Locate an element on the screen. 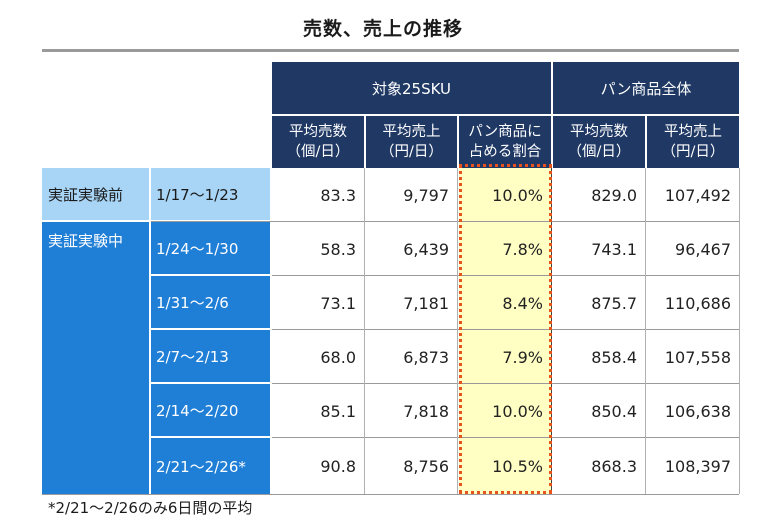 The height and width of the screenshot is (525, 766). header-col-target-avg-qty: 平均売数 （個/日） is located at coordinates (318, 142).